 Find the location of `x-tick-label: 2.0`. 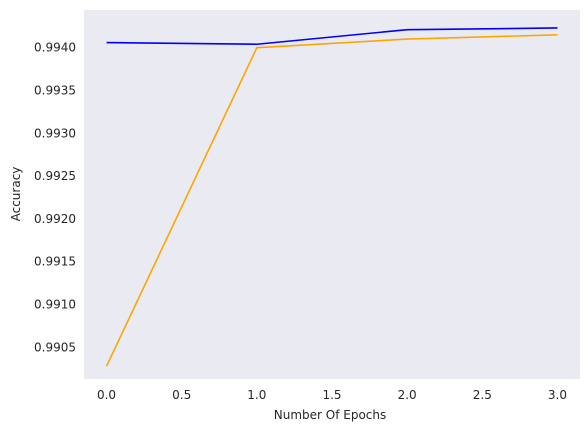

x-tick-label: 2.0 is located at coordinates (407, 395).